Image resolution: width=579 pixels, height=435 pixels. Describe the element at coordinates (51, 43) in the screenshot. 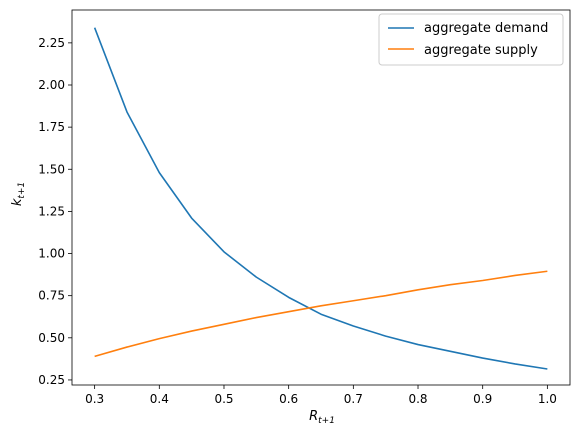

I see `y-tick-label: 2.25` at that location.